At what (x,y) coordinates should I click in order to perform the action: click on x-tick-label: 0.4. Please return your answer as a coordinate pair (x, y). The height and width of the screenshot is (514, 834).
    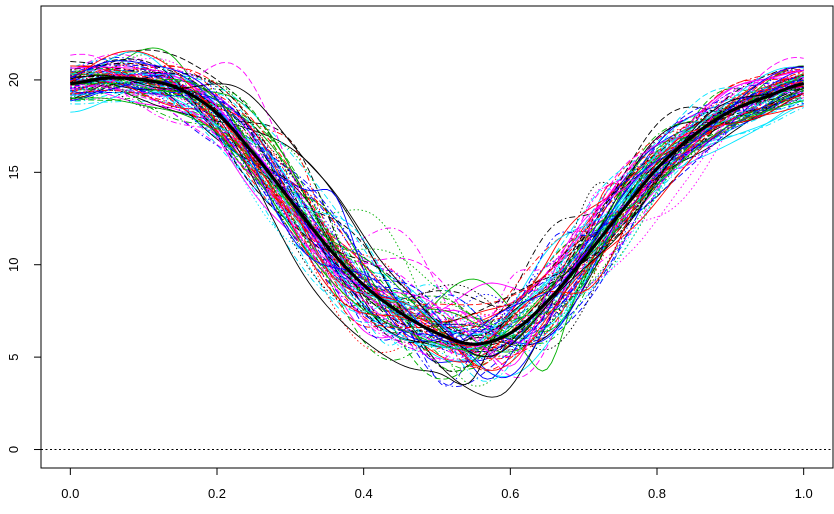
    Looking at the image, I should click on (364, 493).